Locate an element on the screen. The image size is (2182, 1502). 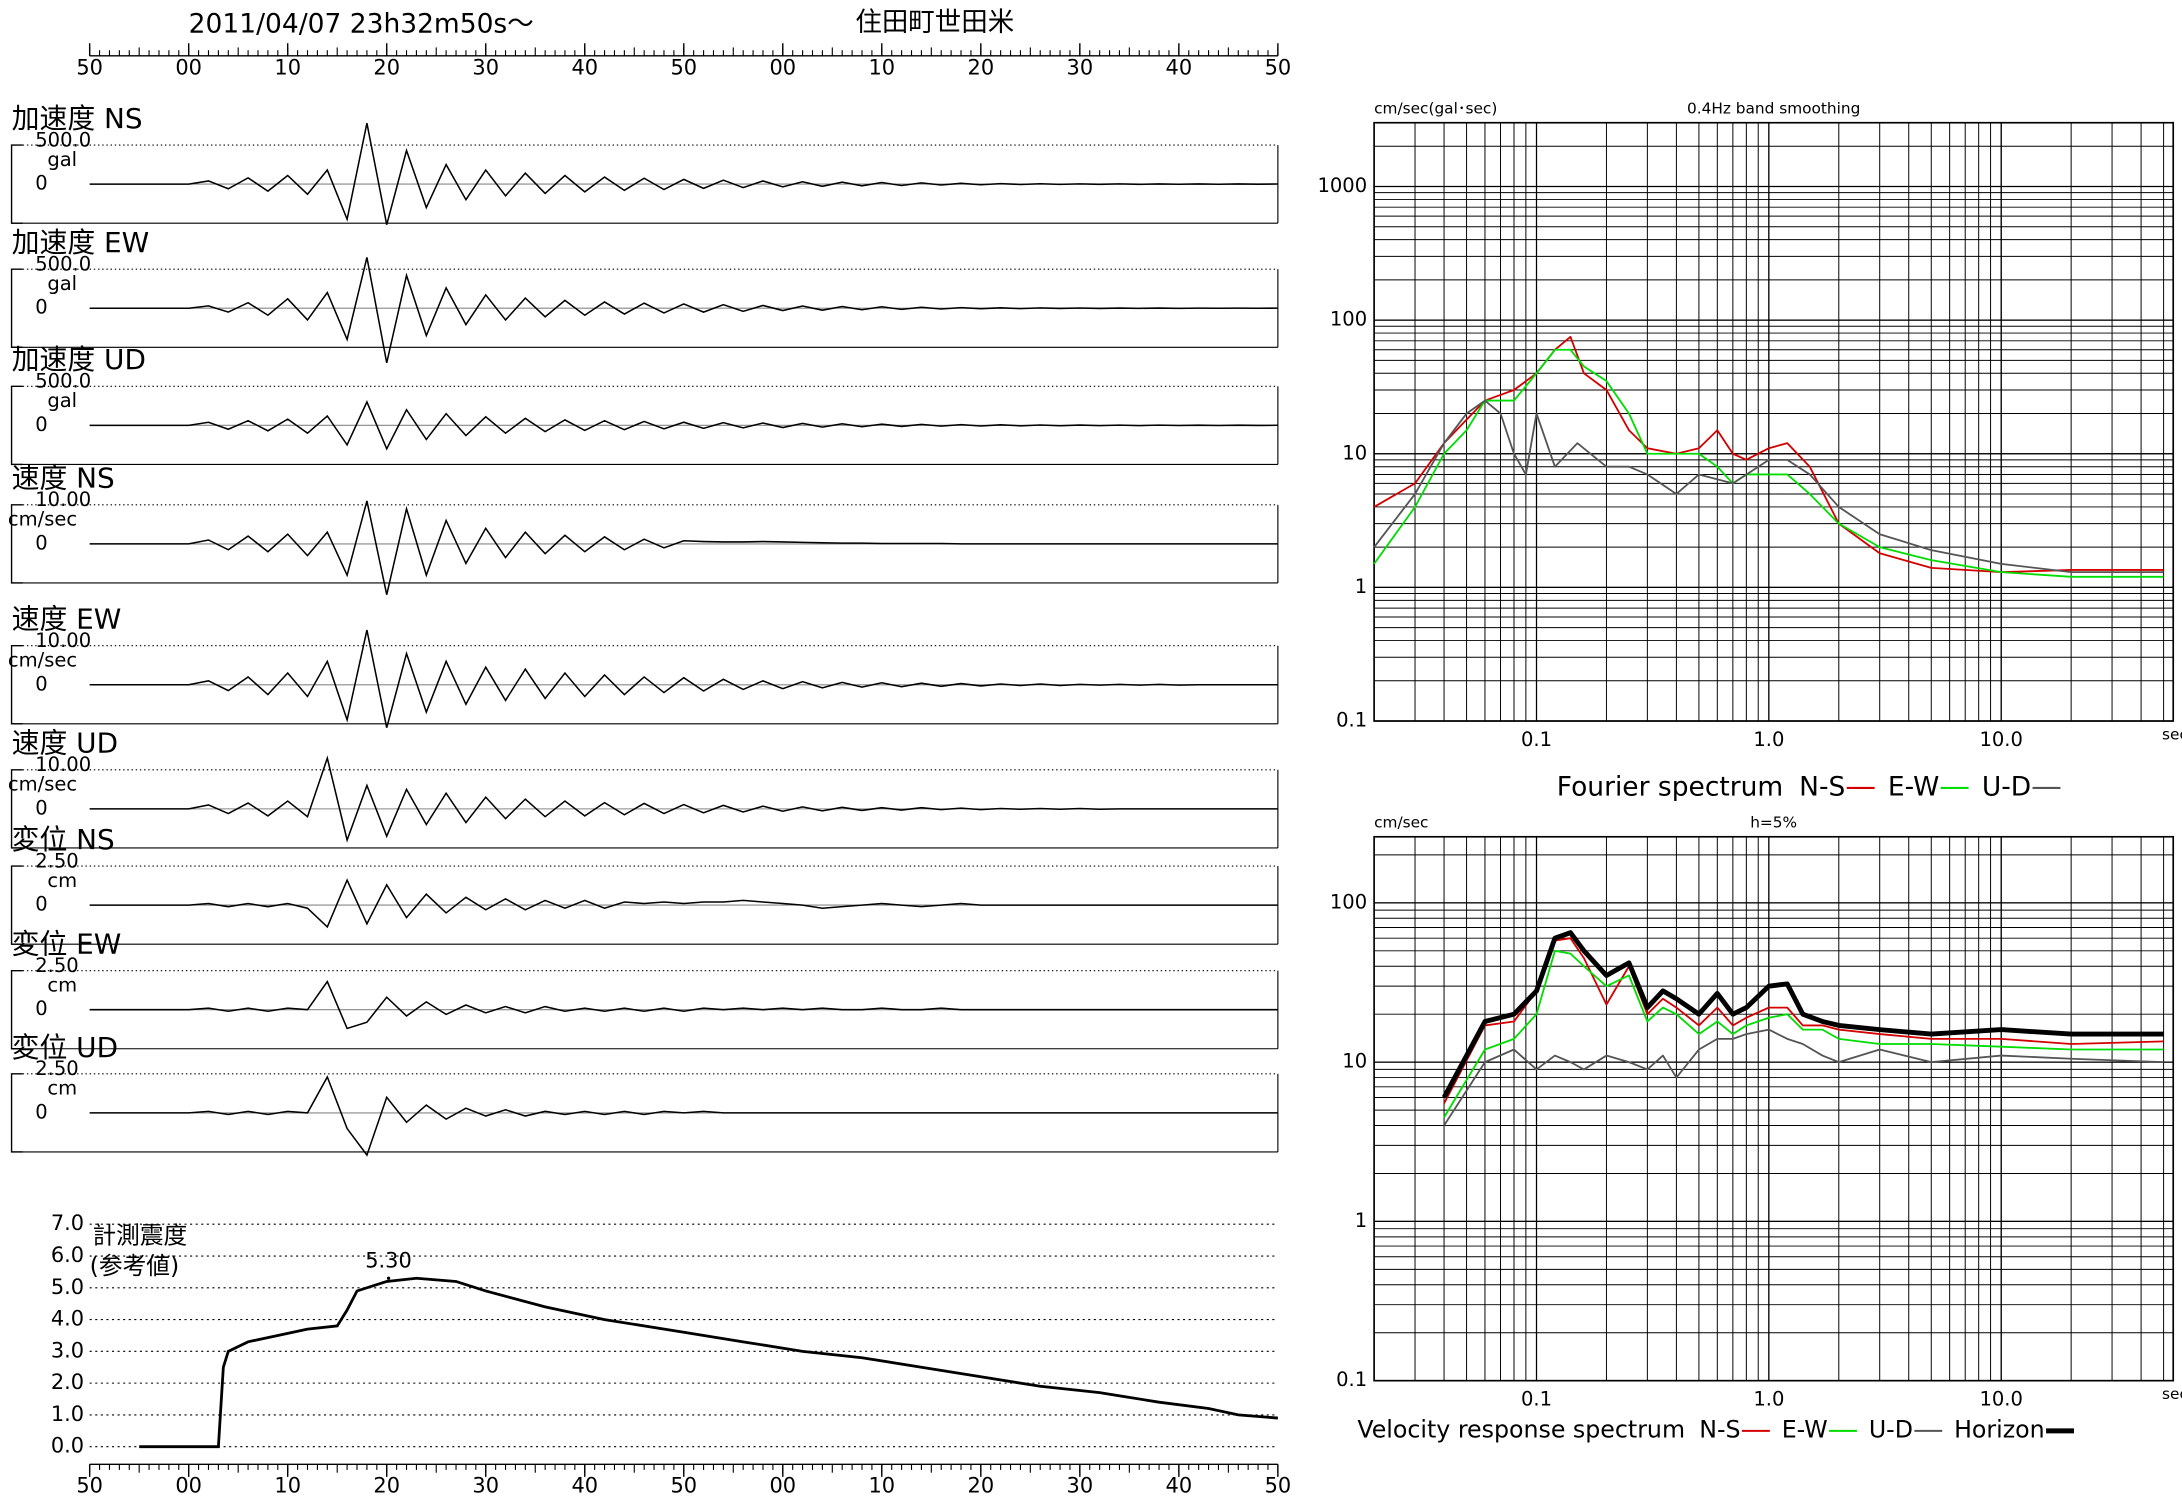
panel-name: 変位 EW is located at coordinates (67, 944).